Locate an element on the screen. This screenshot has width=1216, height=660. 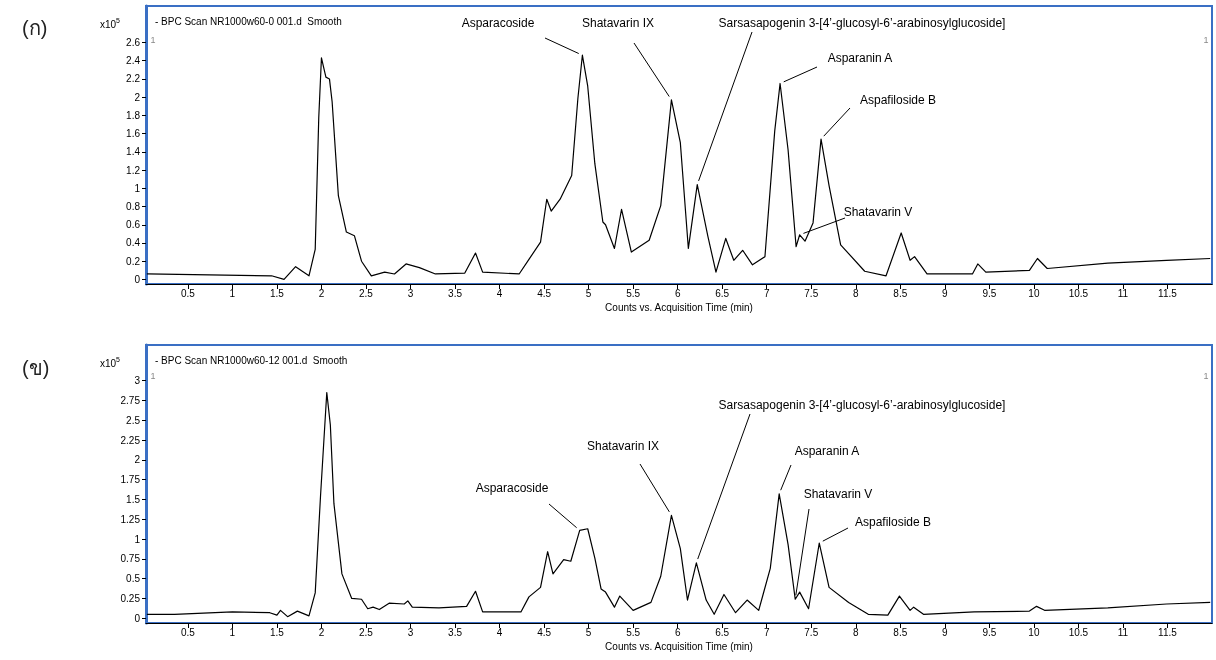
y-tick-label: 3 is located at coordinates (137, 381).